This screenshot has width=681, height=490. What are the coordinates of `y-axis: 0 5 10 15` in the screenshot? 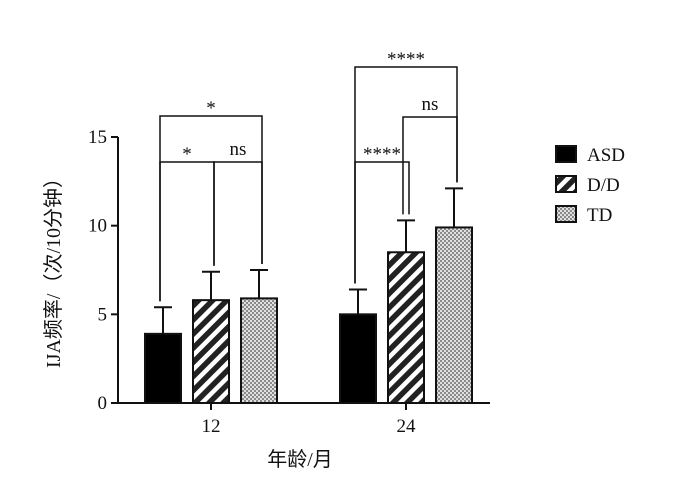 It's located at (103, 270).